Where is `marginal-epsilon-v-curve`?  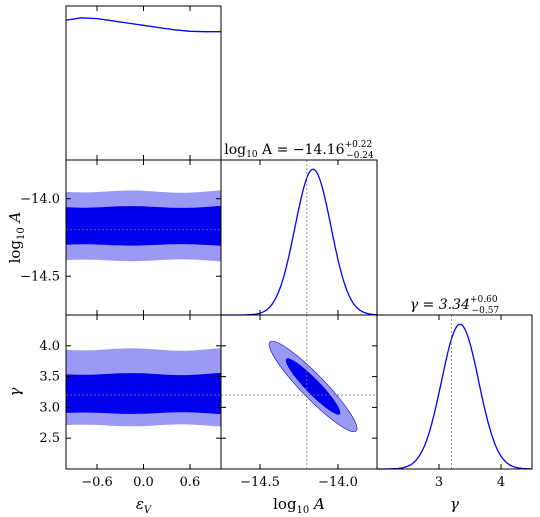
marginal-epsilon-v-curve is located at coordinates (143, 25).